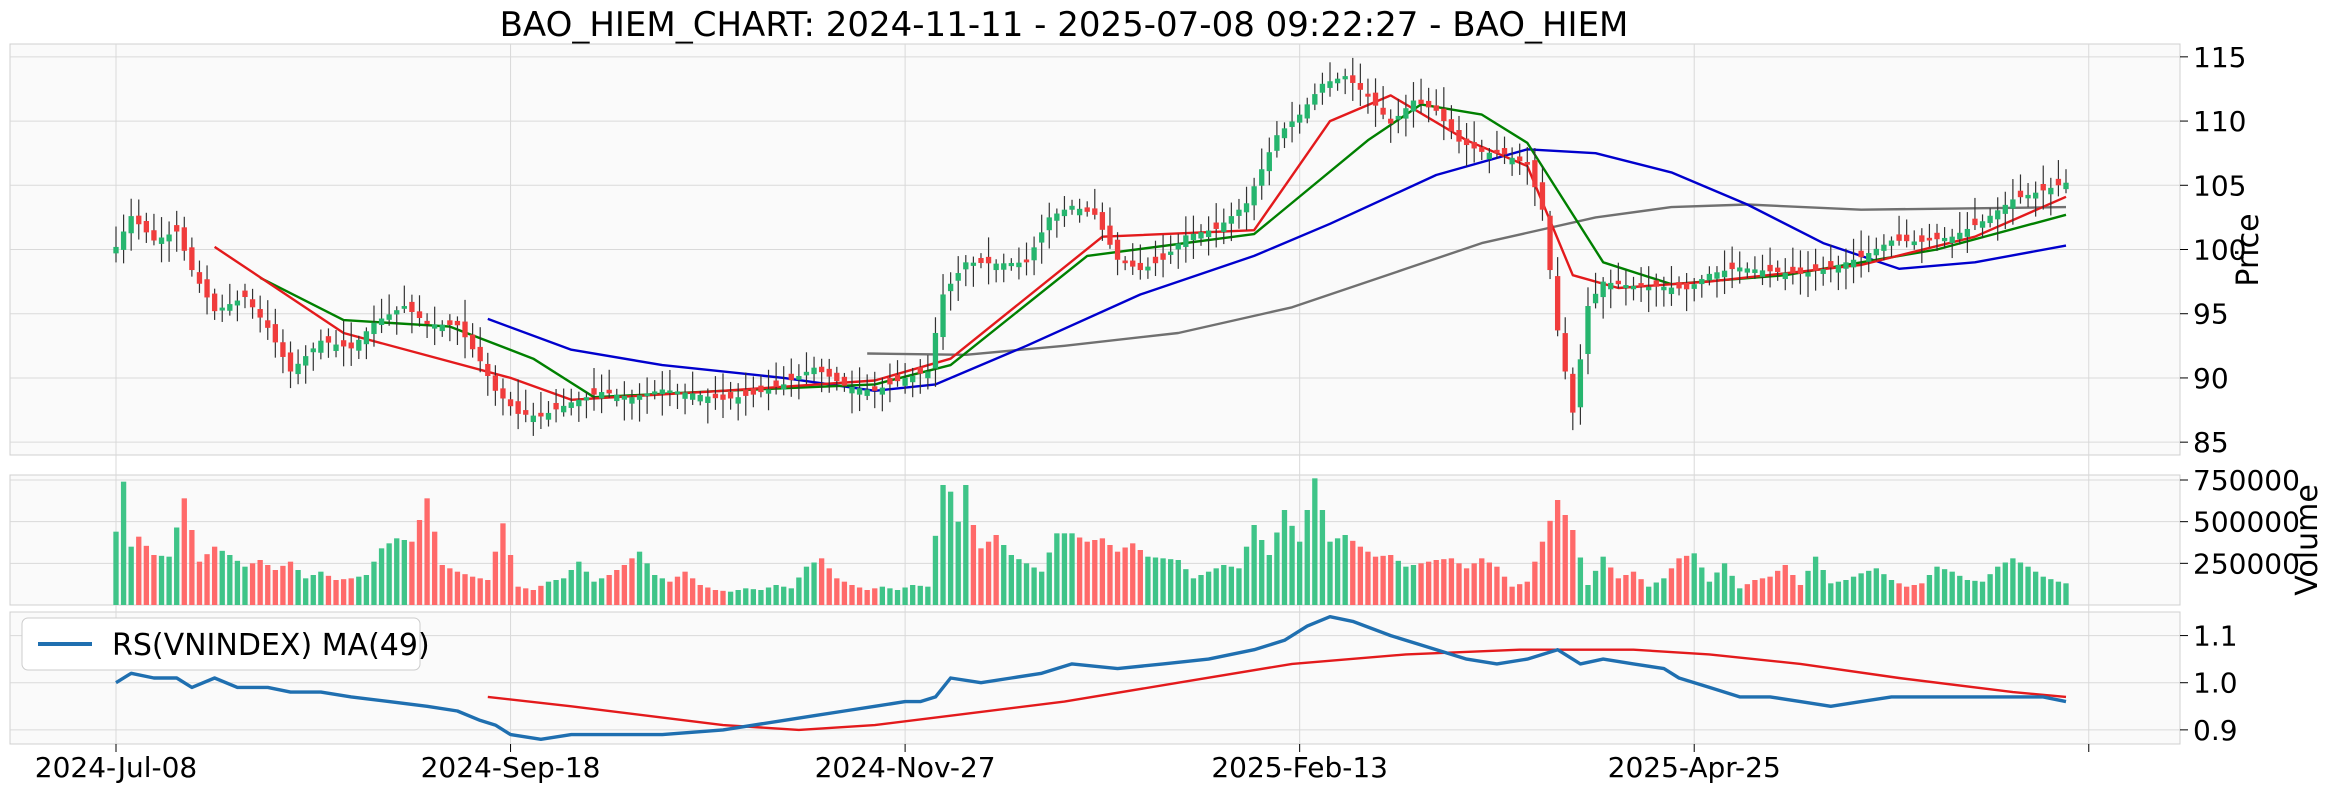  I want to click on price-tick-label: 110, so click(2219, 121).